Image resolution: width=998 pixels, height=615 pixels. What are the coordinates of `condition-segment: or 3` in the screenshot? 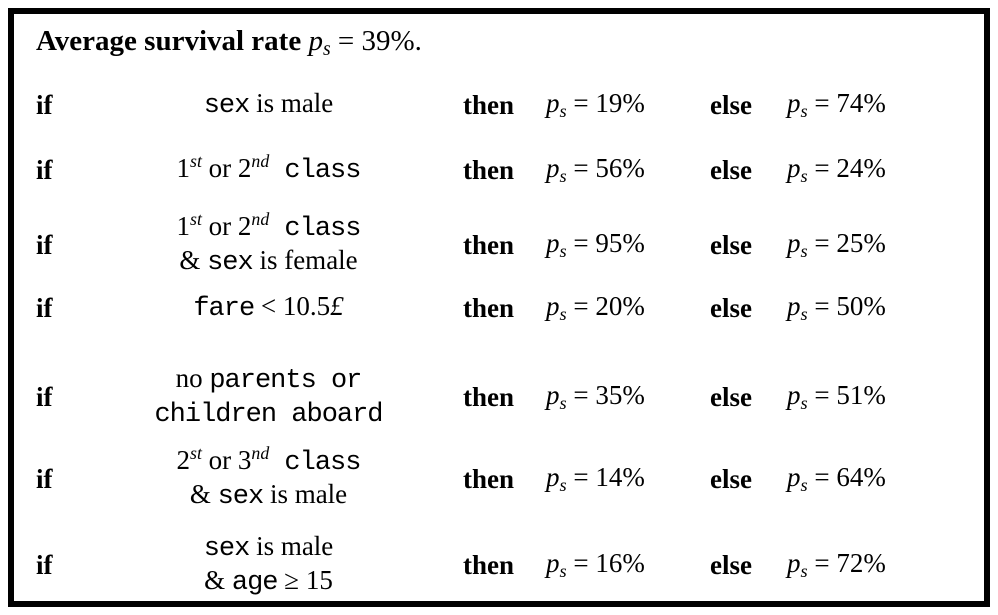 It's located at (226, 460).